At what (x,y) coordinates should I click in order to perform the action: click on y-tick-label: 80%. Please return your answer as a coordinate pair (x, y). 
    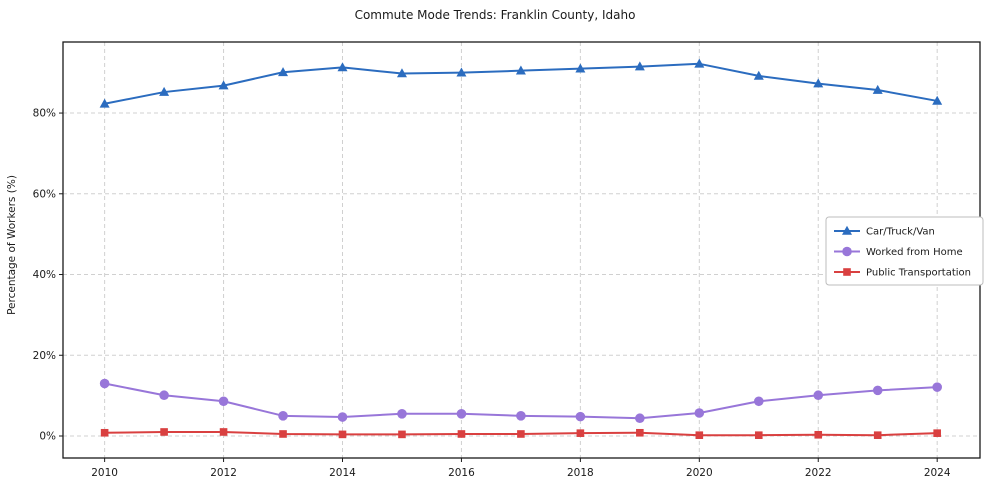
    Looking at the image, I should click on (44, 114).